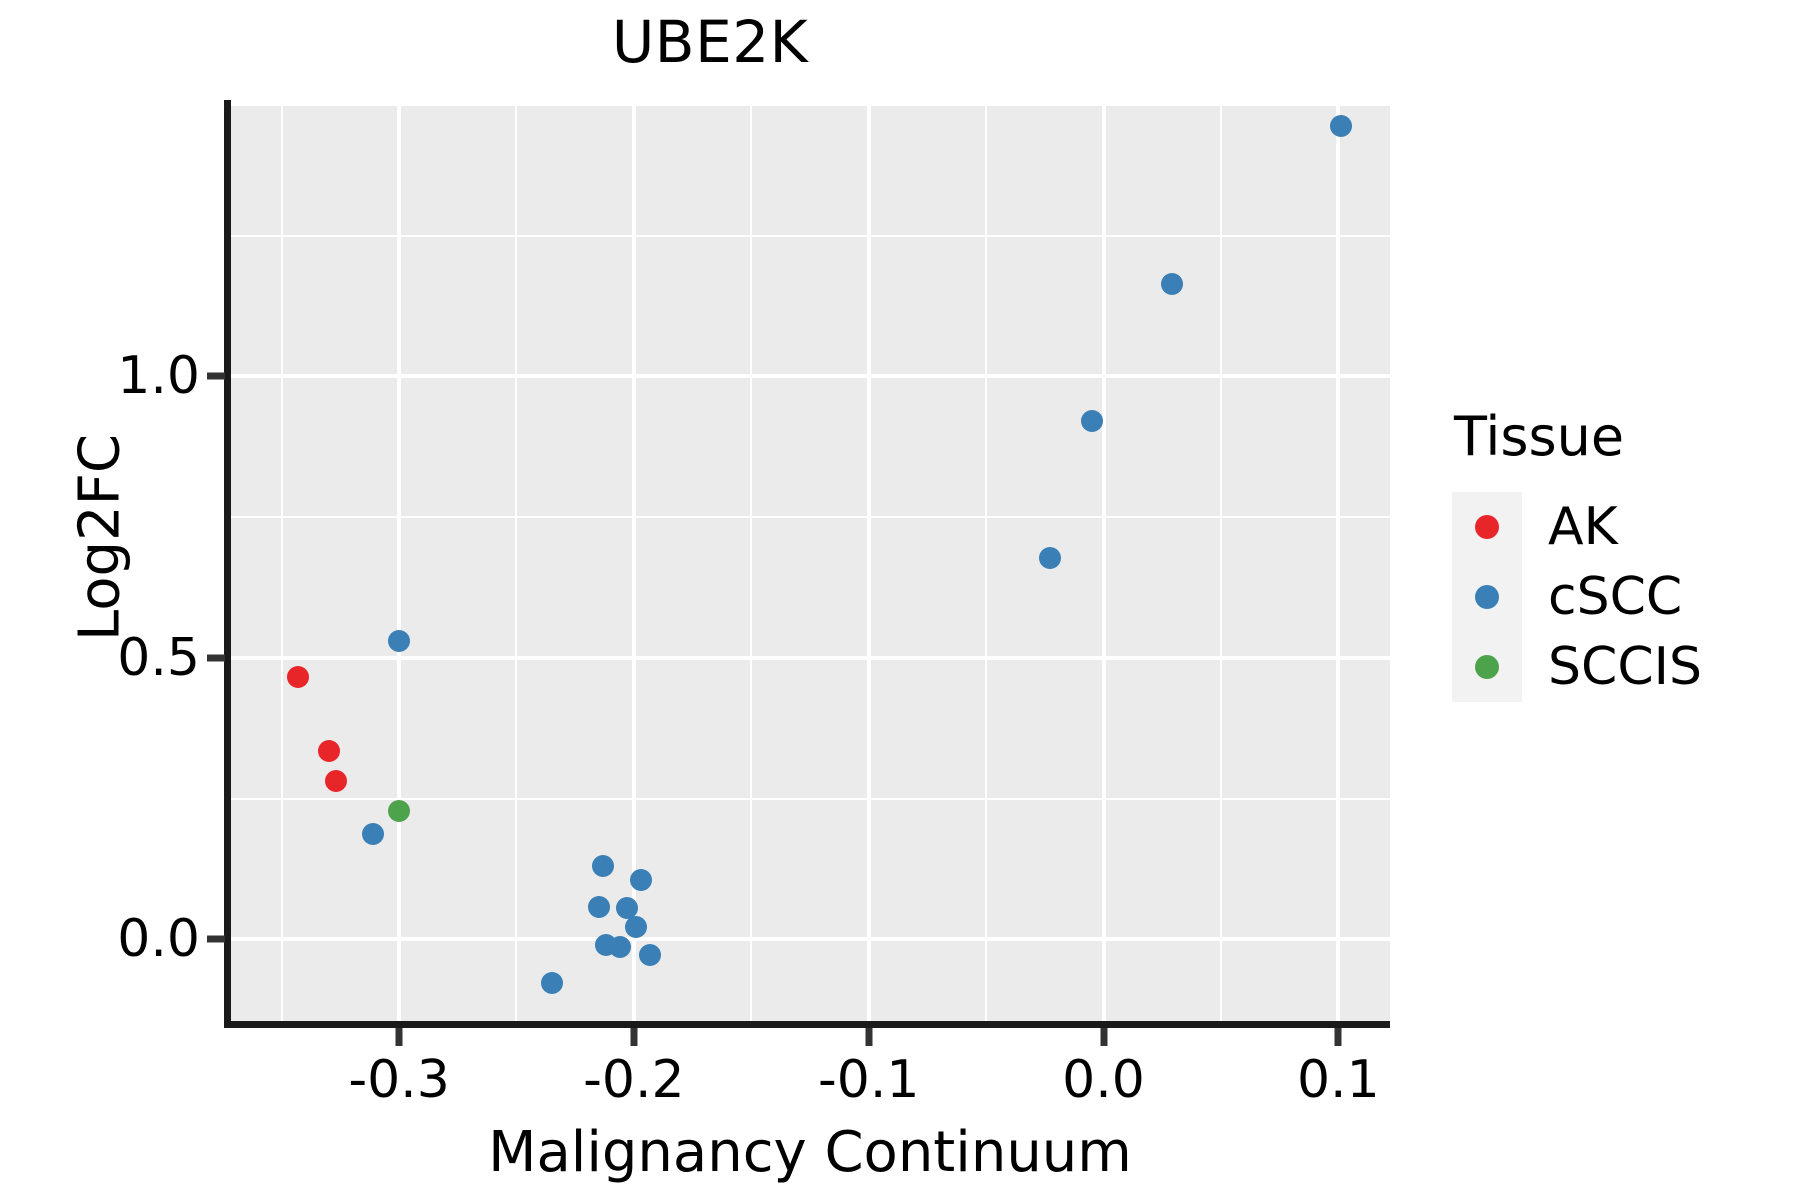  I want to click on legend-item-cscc: cSCC, so click(1577, 597).